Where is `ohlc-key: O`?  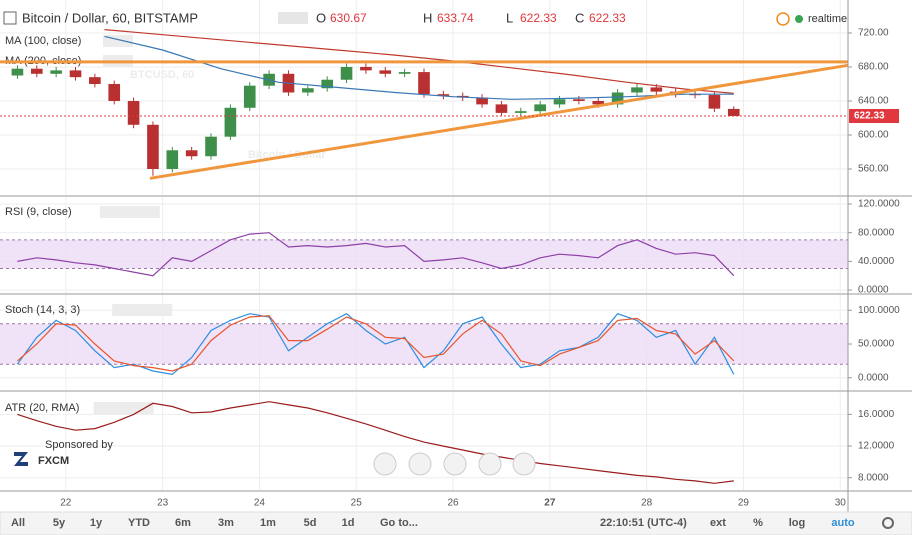 ohlc-key: O is located at coordinates (321, 17).